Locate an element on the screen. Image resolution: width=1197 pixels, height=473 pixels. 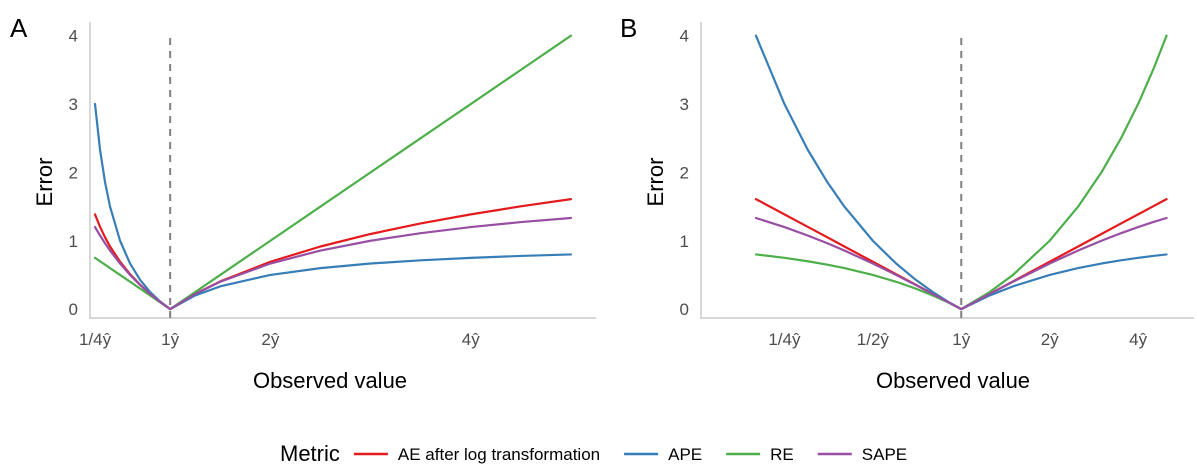
panel-b-x-tick-label: 2ŷ is located at coordinates (1050, 339).